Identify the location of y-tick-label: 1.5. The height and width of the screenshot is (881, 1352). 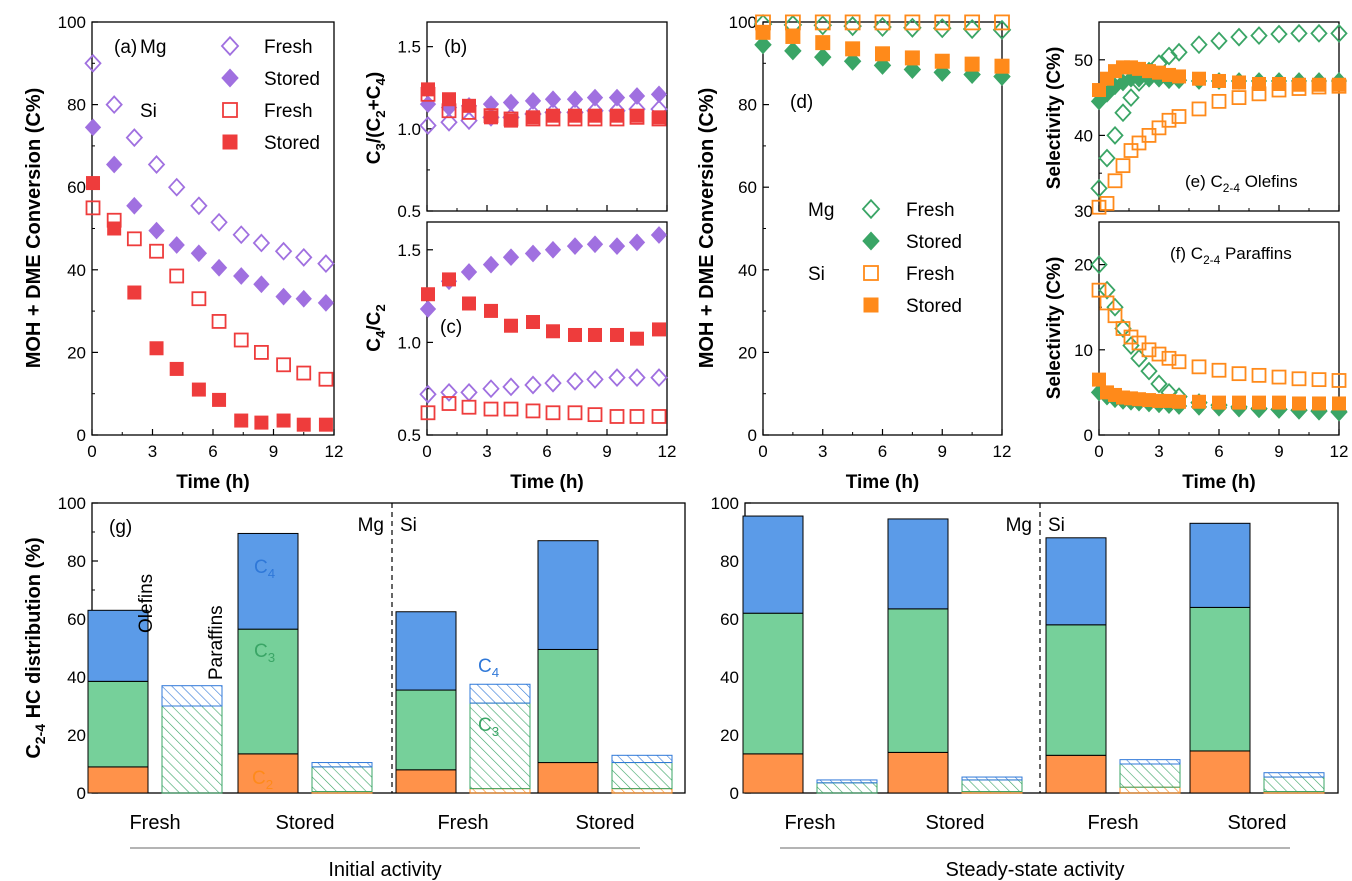
(409, 47).